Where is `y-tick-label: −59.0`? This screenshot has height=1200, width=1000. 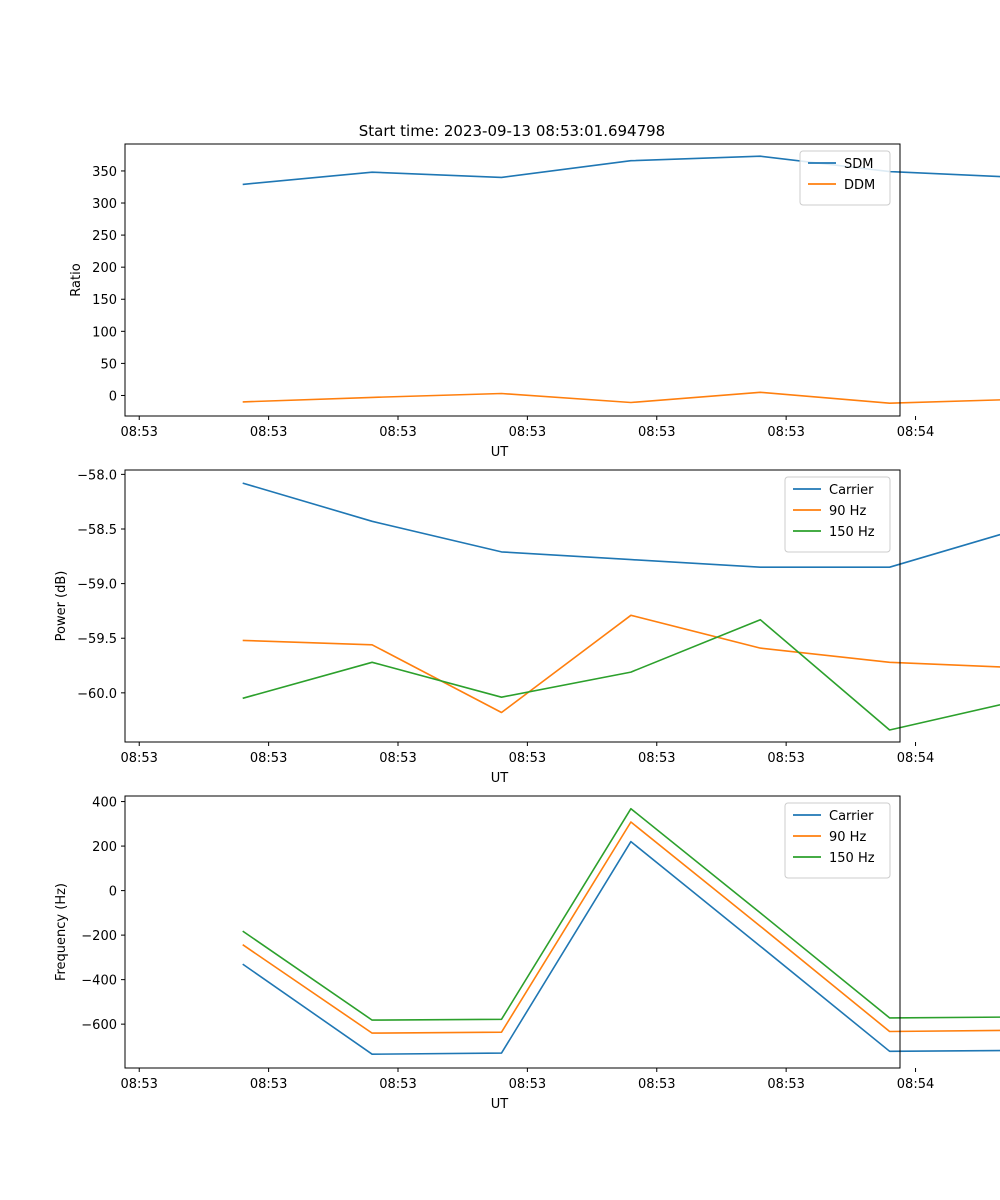
y-tick-label: −59.0 is located at coordinates (97, 585).